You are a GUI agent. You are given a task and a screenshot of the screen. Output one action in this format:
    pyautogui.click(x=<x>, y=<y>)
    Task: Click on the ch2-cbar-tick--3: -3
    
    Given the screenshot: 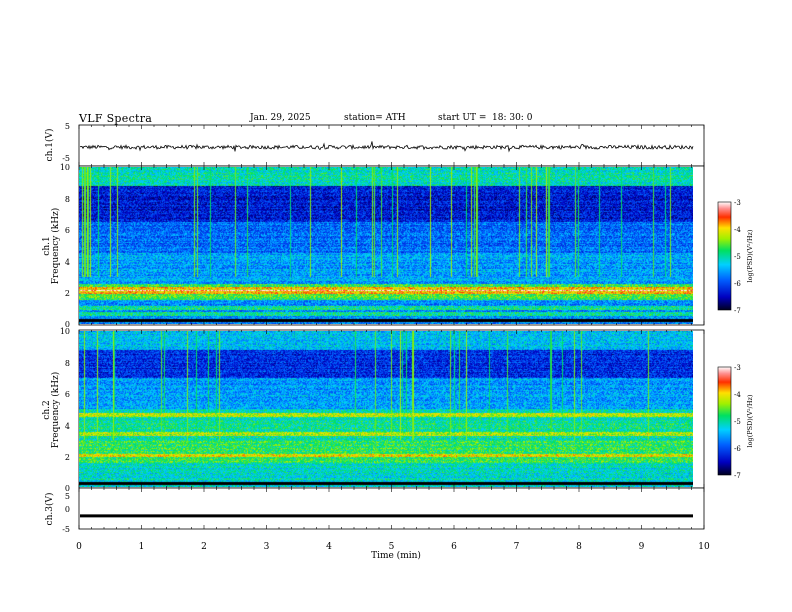 What is the action you would take?
    pyautogui.click(x=737, y=368)
    